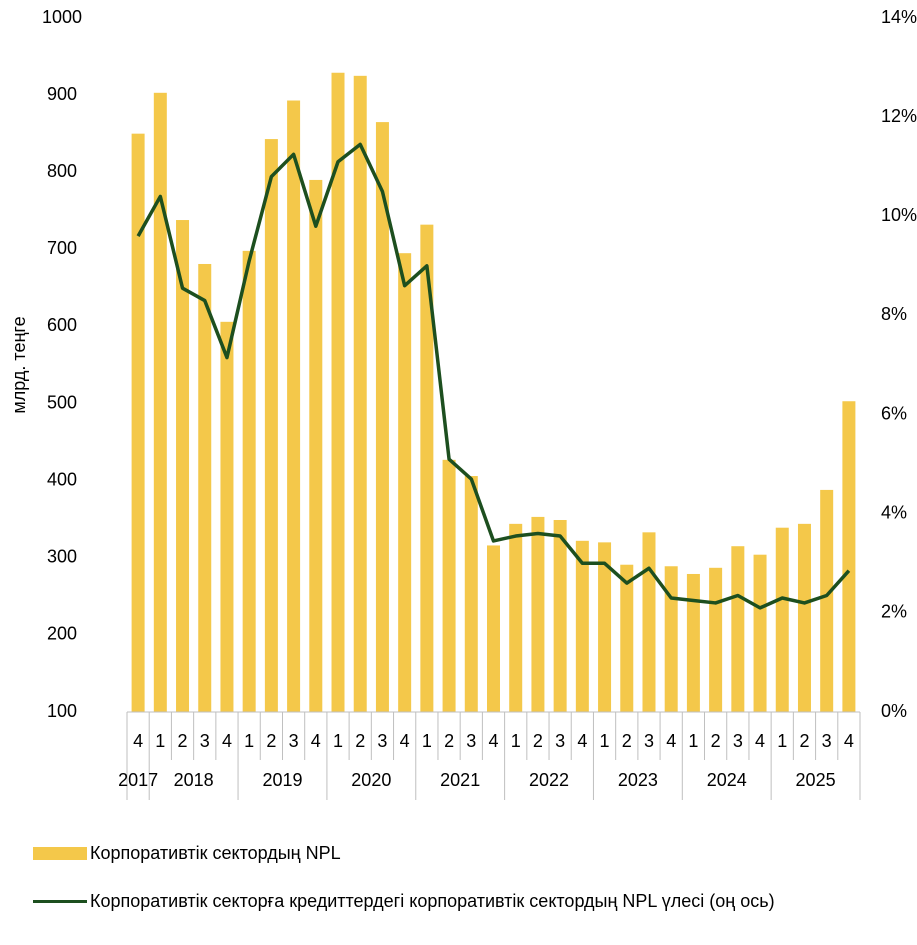  What do you see at coordinates (62, 402) in the screenshot?
I see `y-tick-label: 500` at bounding box center [62, 402].